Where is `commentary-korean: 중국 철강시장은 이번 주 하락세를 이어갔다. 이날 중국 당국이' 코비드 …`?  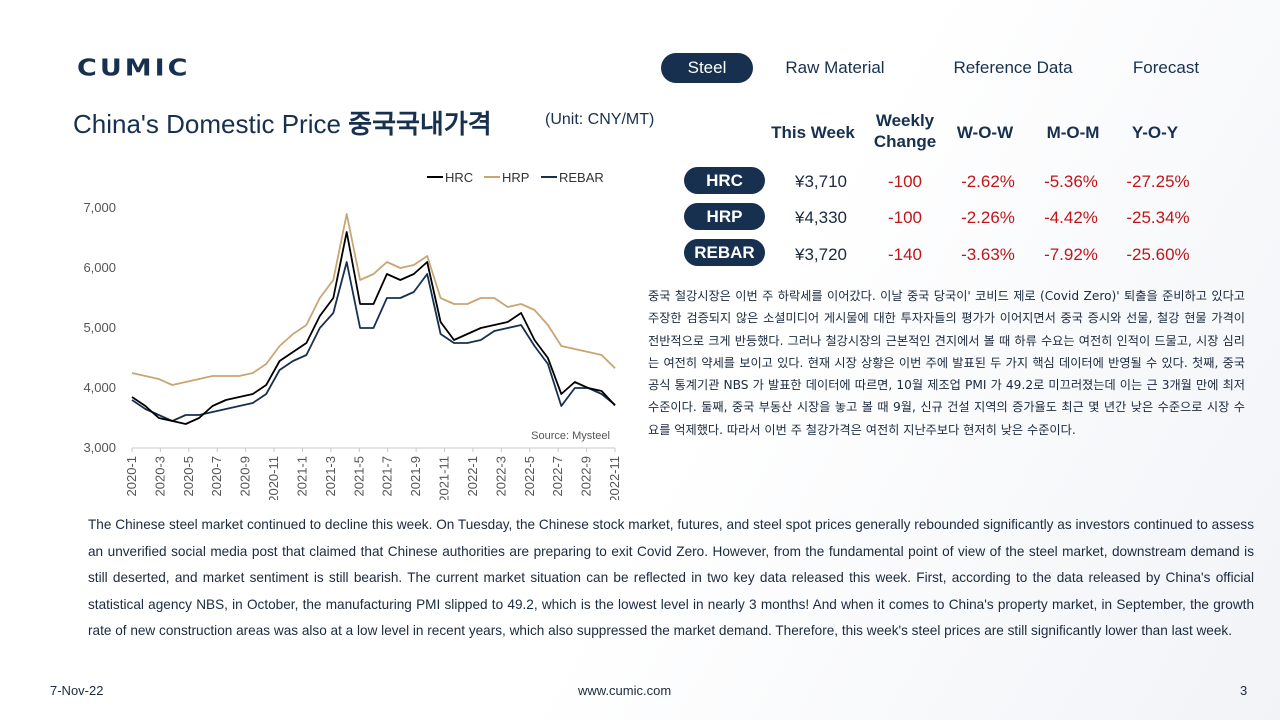
commentary-korean: 중국 철강시장은 이번 주 하락세를 이어갔다. 이날 중국 당국이' 코비드 … is located at coordinates (946, 363).